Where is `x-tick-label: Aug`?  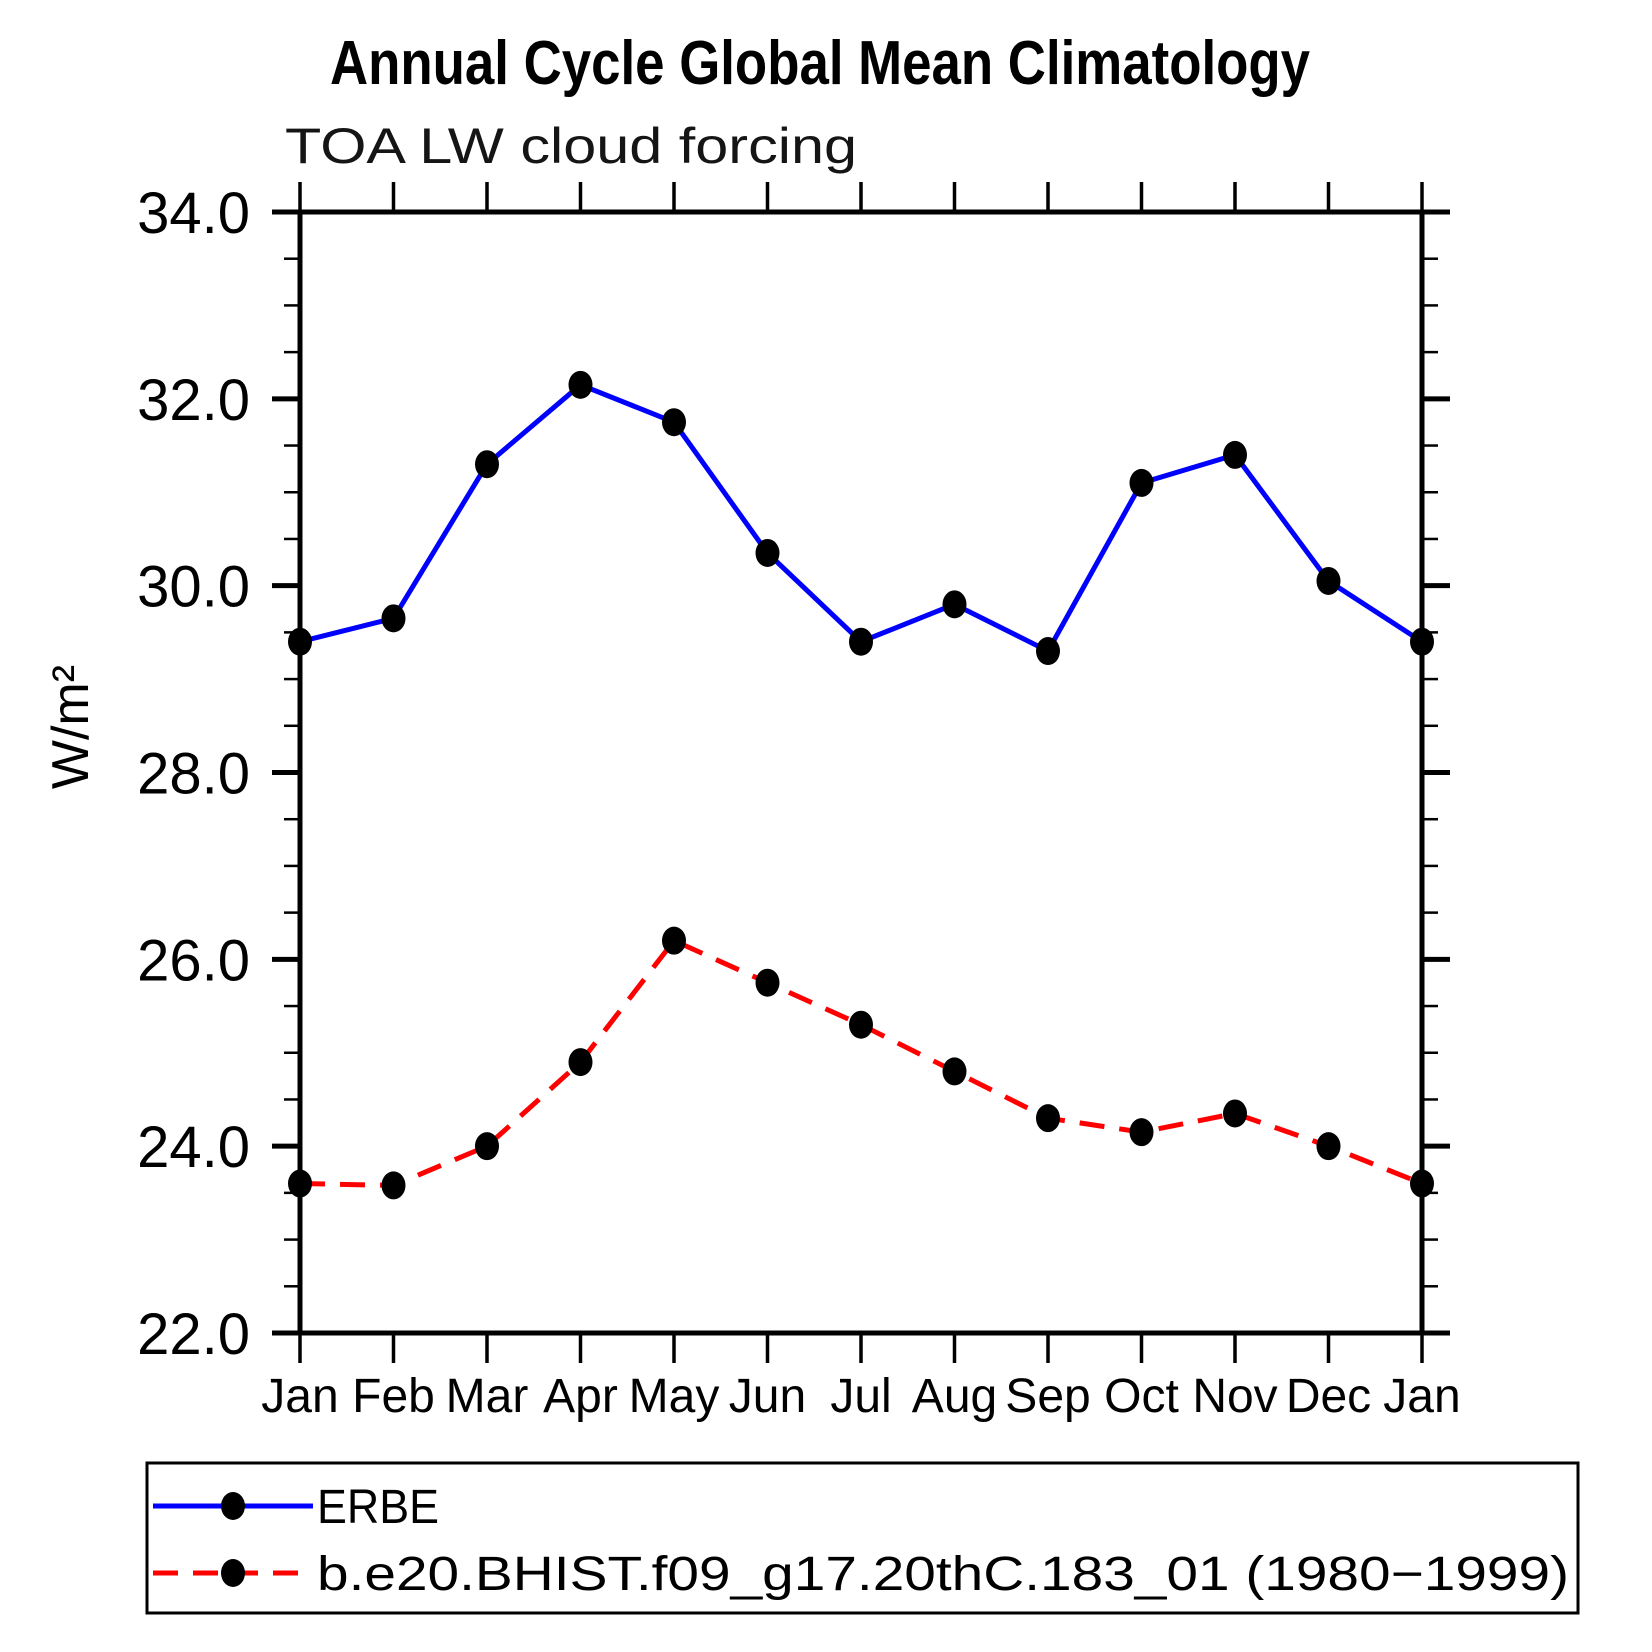
x-tick-label: Aug is located at coordinates (954, 1396).